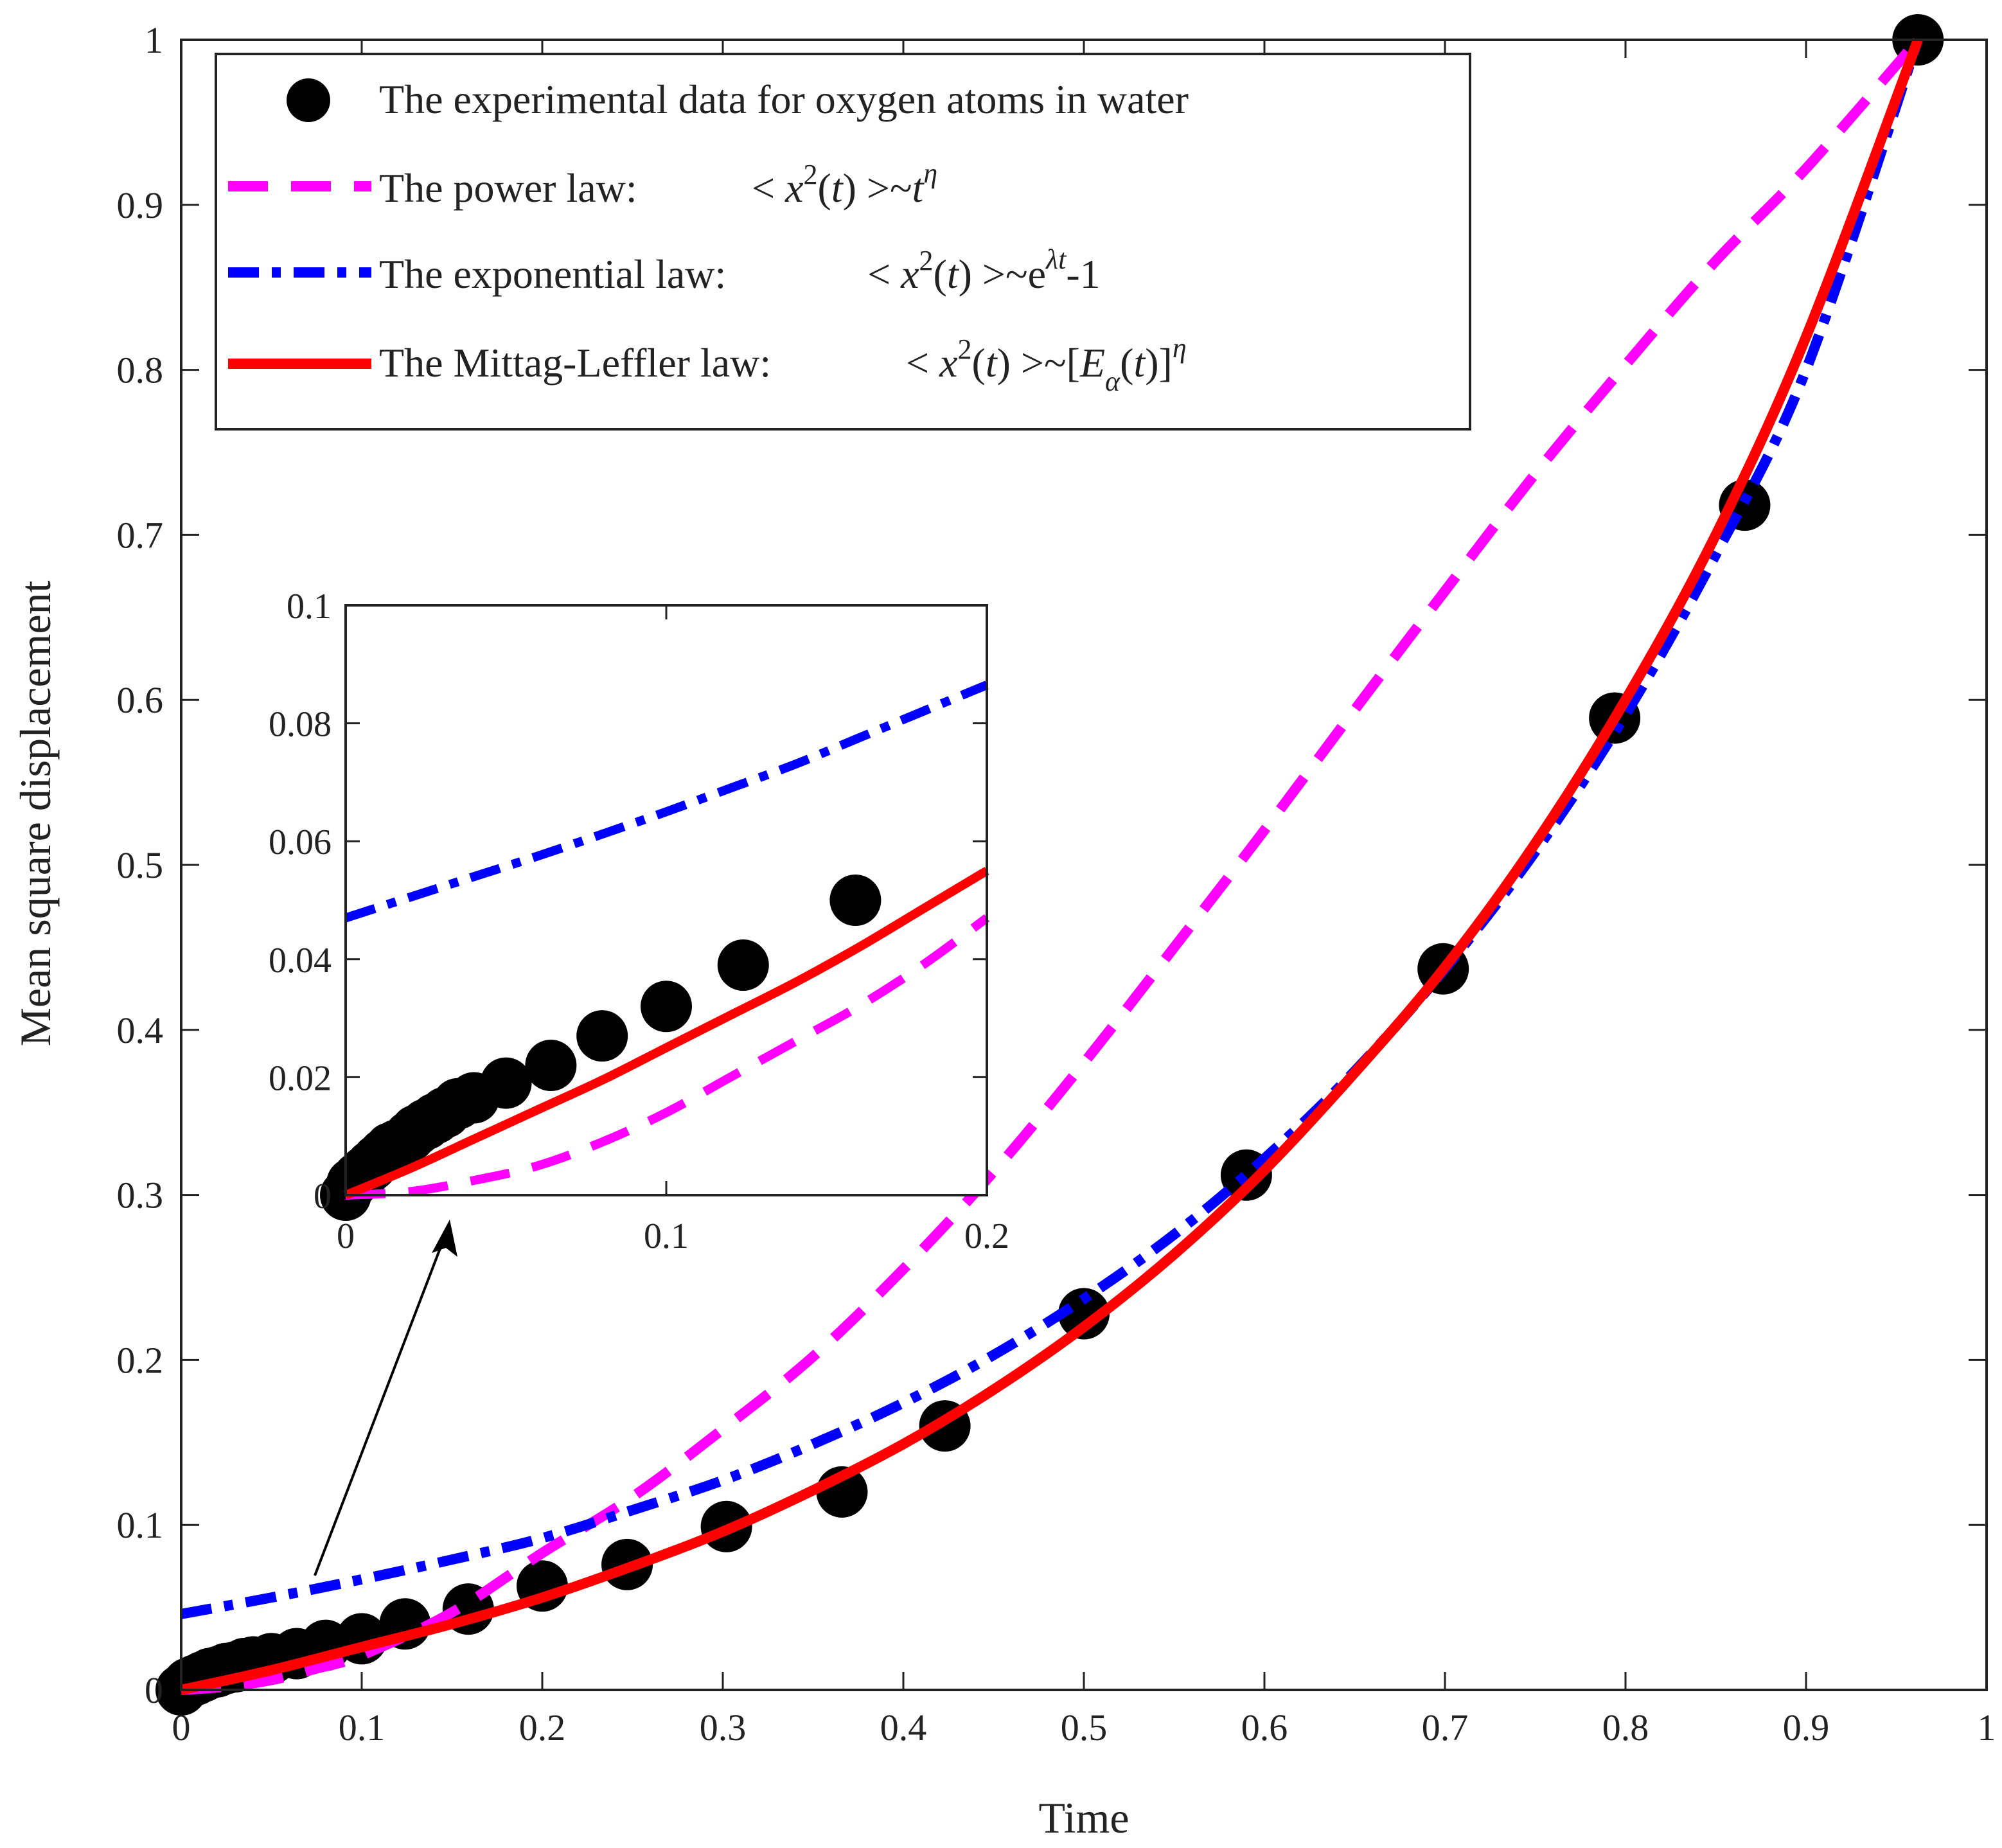 The image size is (2002, 1848). Describe the element at coordinates (140, 1030) in the screenshot. I see `main-y-tick-label: 0.4` at that location.